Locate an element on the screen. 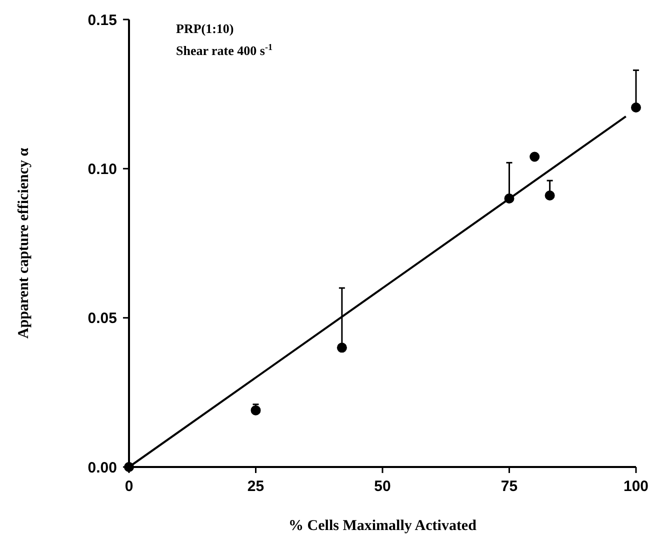 The width and height of the screenshot is (650, 537). x-axis-title: % Cells Maximally Activated is located at coordinates (383, 526).